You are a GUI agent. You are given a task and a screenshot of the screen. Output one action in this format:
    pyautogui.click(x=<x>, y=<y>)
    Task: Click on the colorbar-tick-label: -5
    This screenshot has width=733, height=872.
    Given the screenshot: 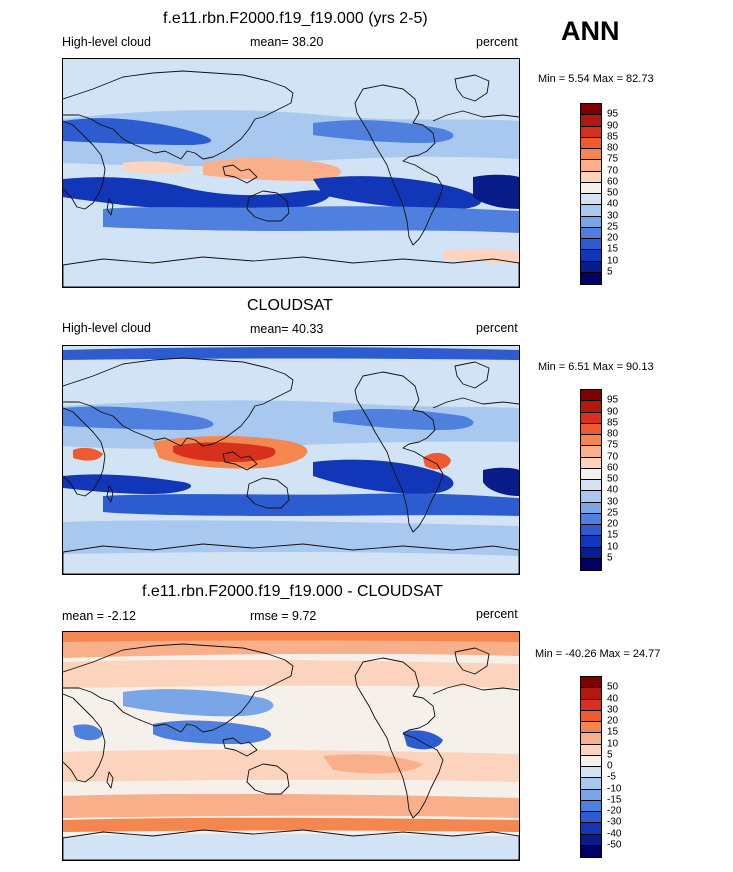 What is the action you would take?
    pyautogui.click(x=611, y=777)
    